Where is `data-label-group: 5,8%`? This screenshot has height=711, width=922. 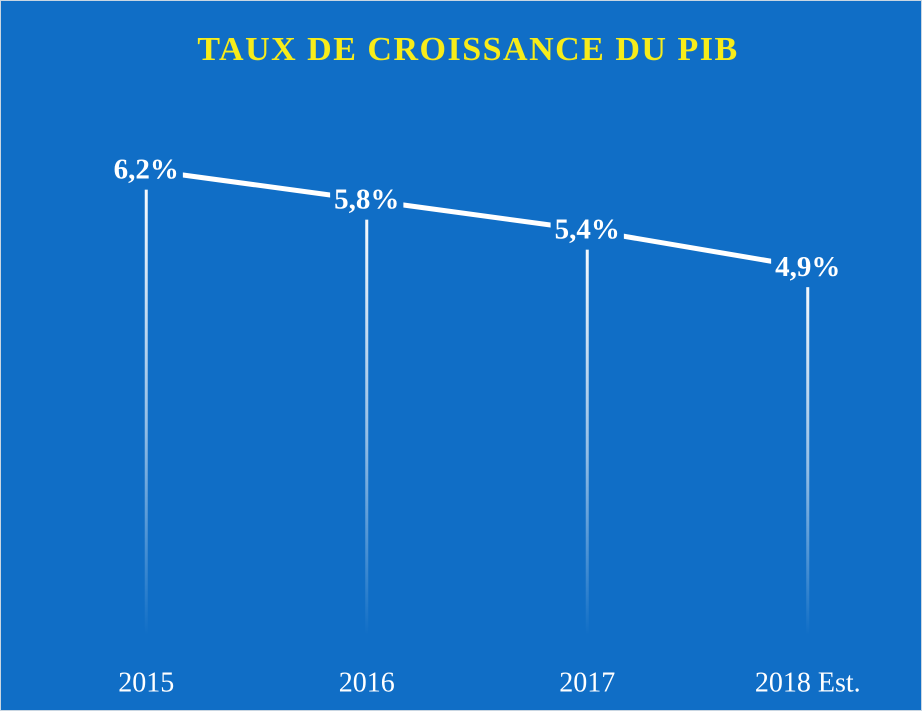 data-label-group: 5,8% is located at coordinates (367, 200).